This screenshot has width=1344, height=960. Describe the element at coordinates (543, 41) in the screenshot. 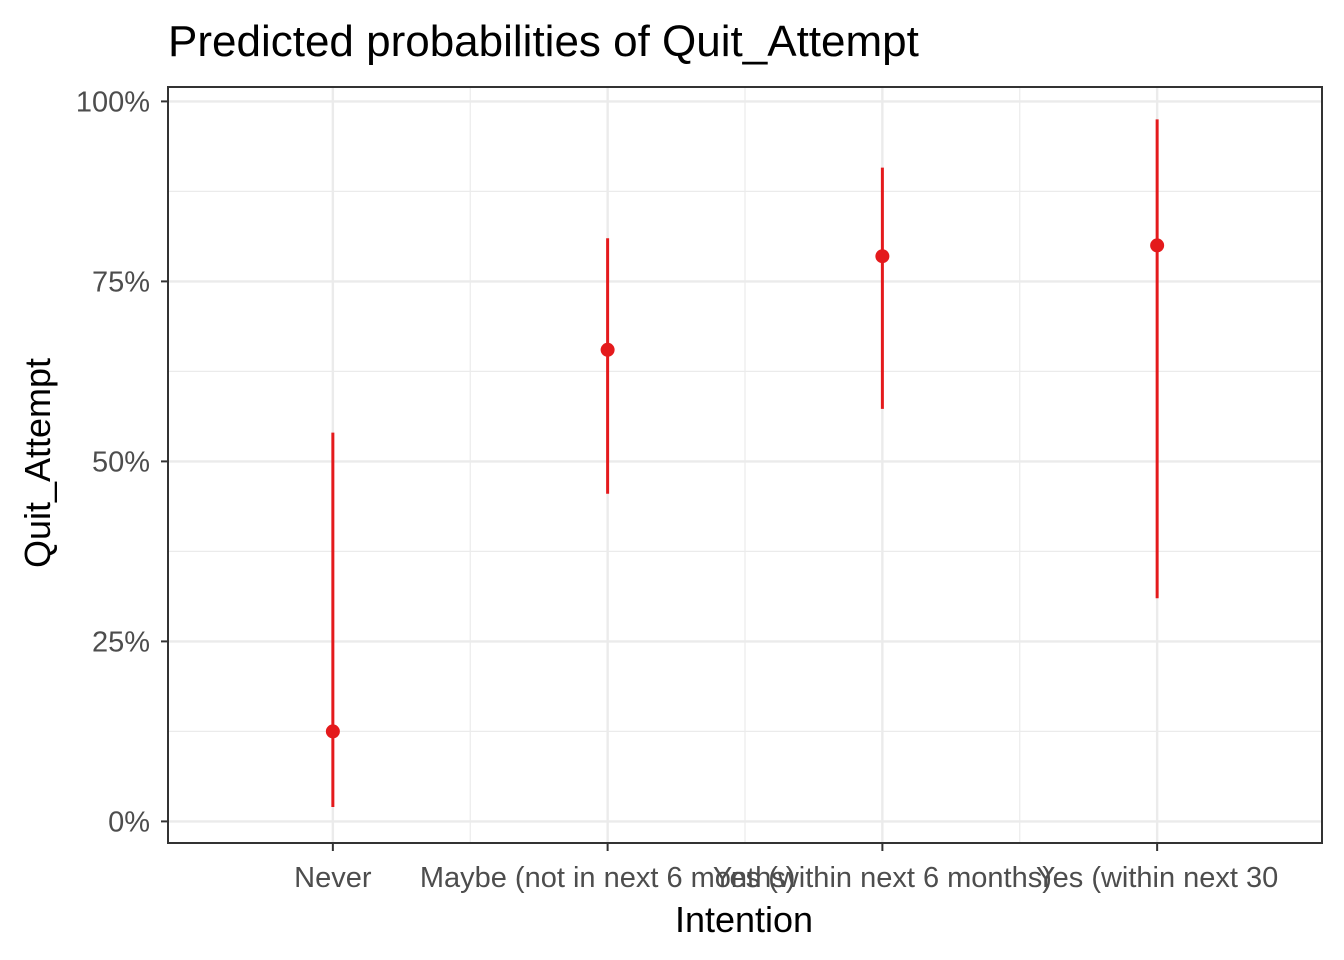

I see `chart-title: Predicted probabilities of Quit_Attempt` at that location.